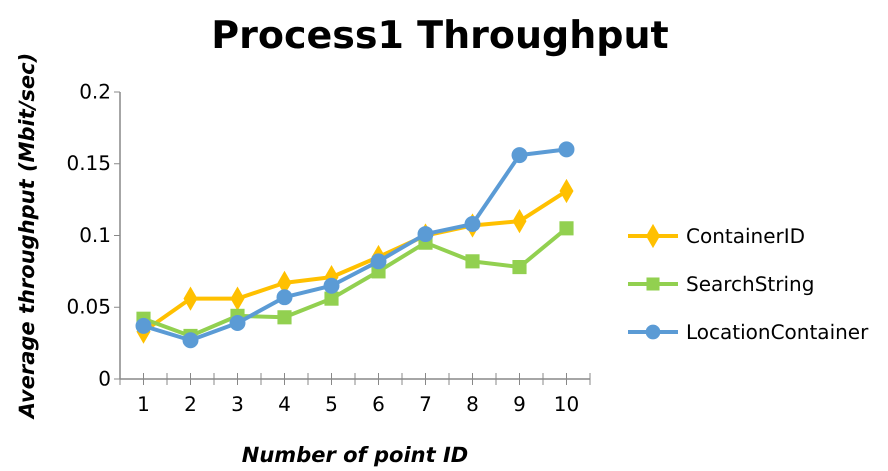 This screenshot has height=471, width=888. What do you see at coordinates (746, 236) in the screenshot?
I see `legend-label: ContainerID` at bounding box center [746, 236].